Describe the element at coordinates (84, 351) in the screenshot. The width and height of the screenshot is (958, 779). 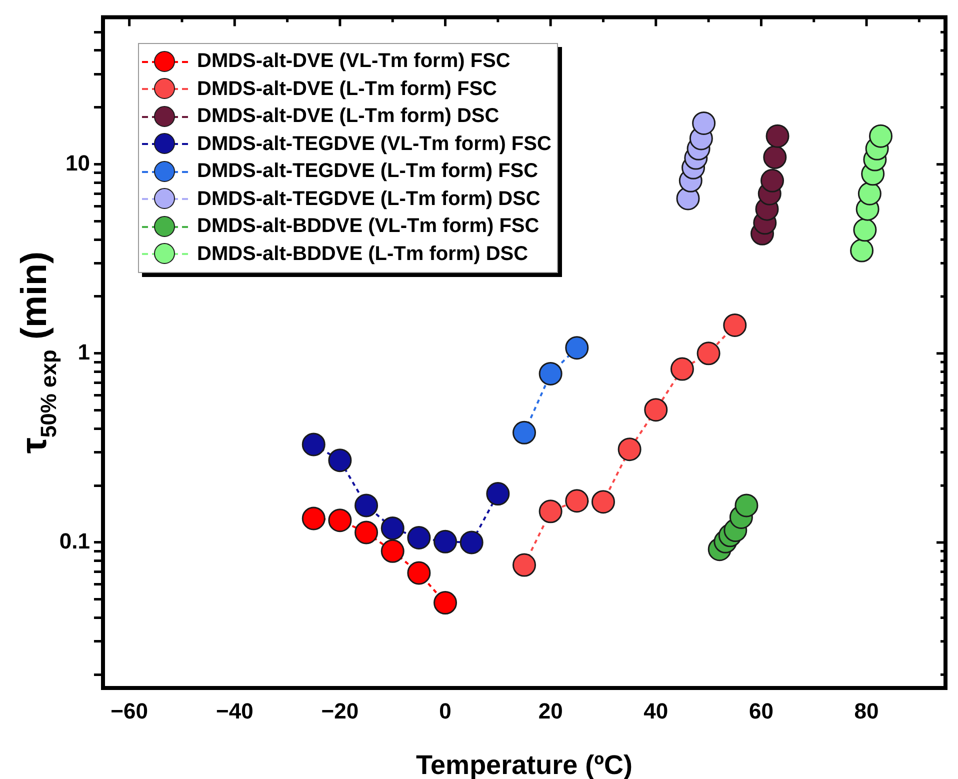
I see `y-tick-label: 1` at that location.